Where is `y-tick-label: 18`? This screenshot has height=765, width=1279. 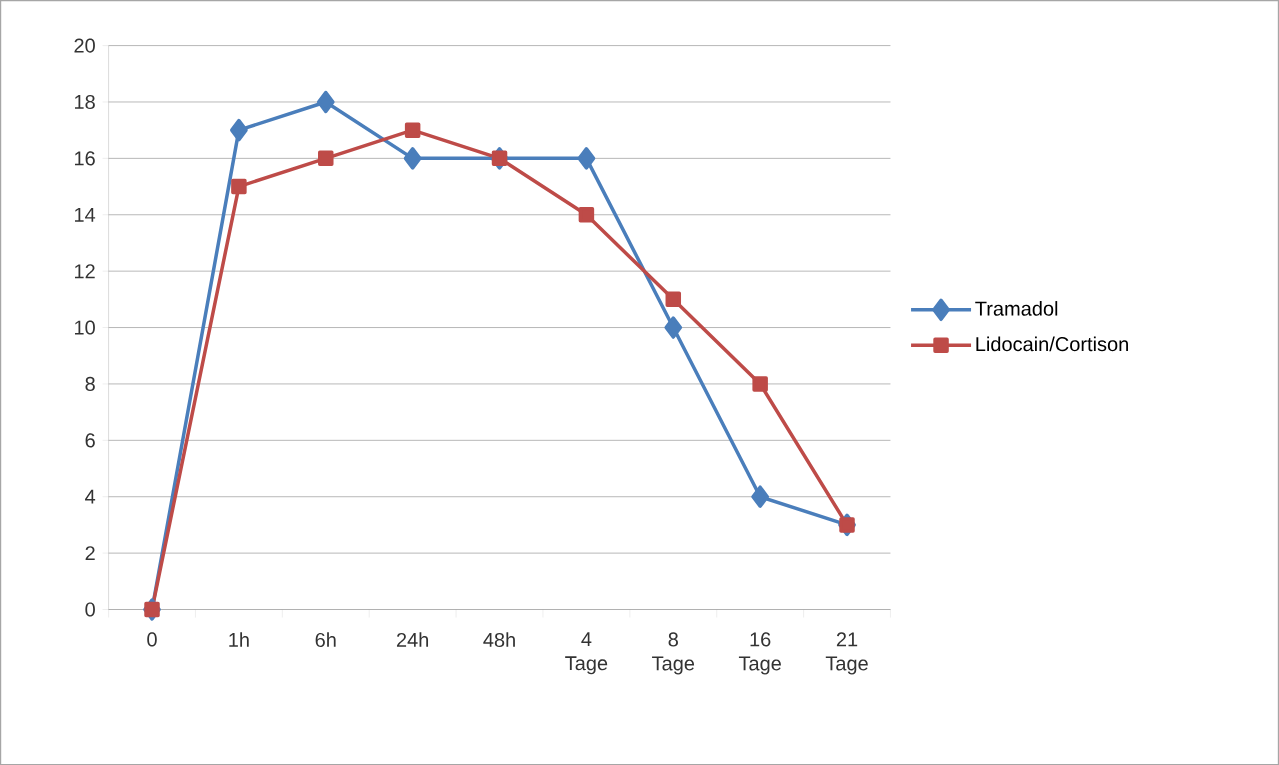 y-tick-label: 18 is located at coordinates (85, 102).